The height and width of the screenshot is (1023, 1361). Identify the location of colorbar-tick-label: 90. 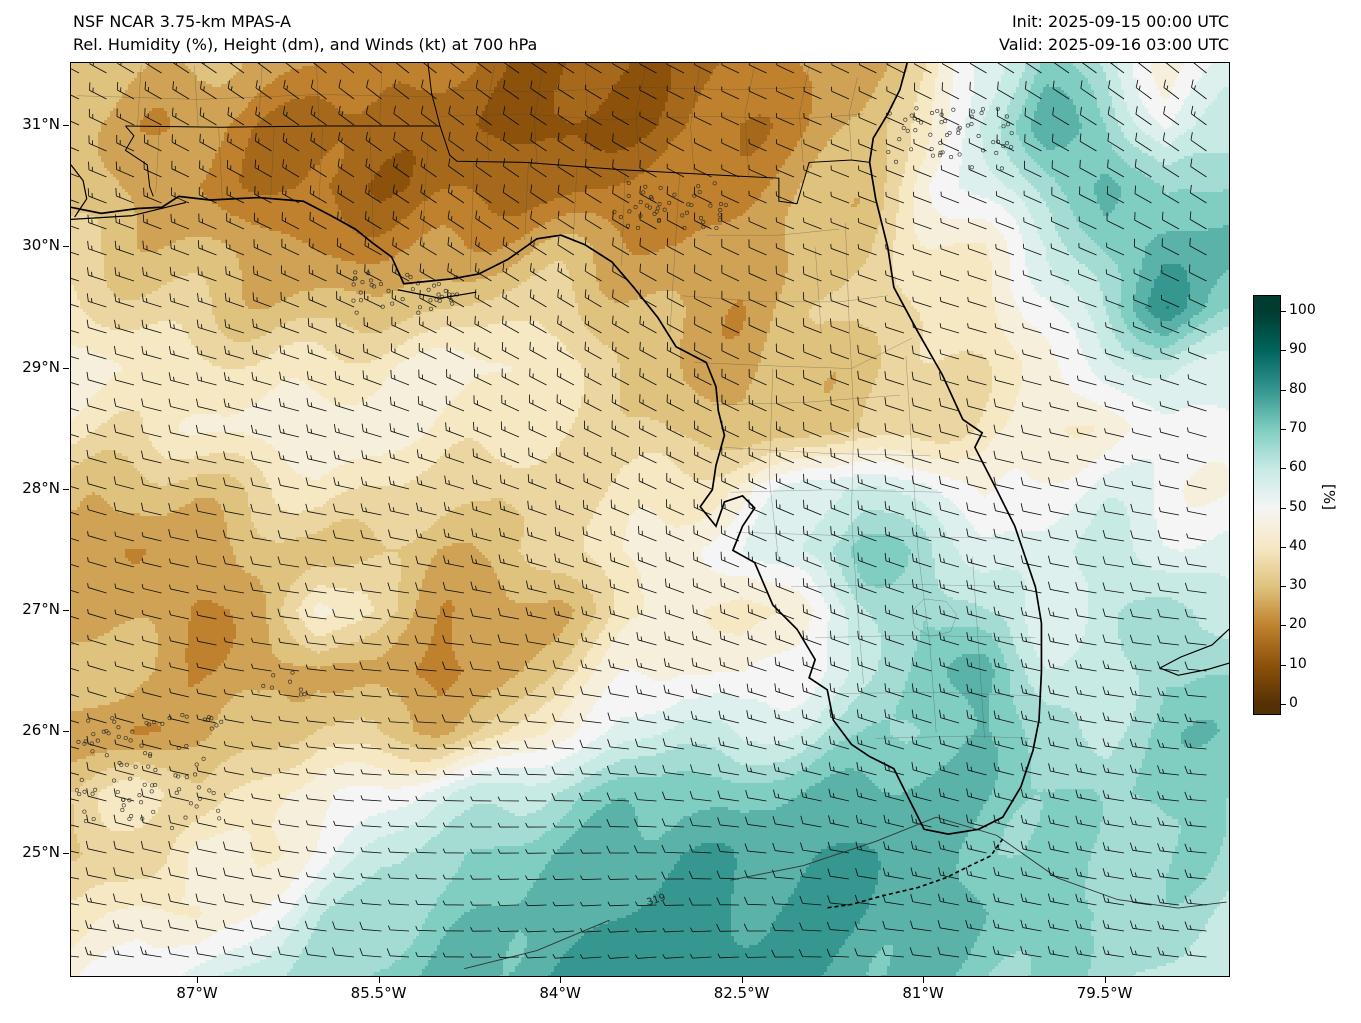
(1298, 349).